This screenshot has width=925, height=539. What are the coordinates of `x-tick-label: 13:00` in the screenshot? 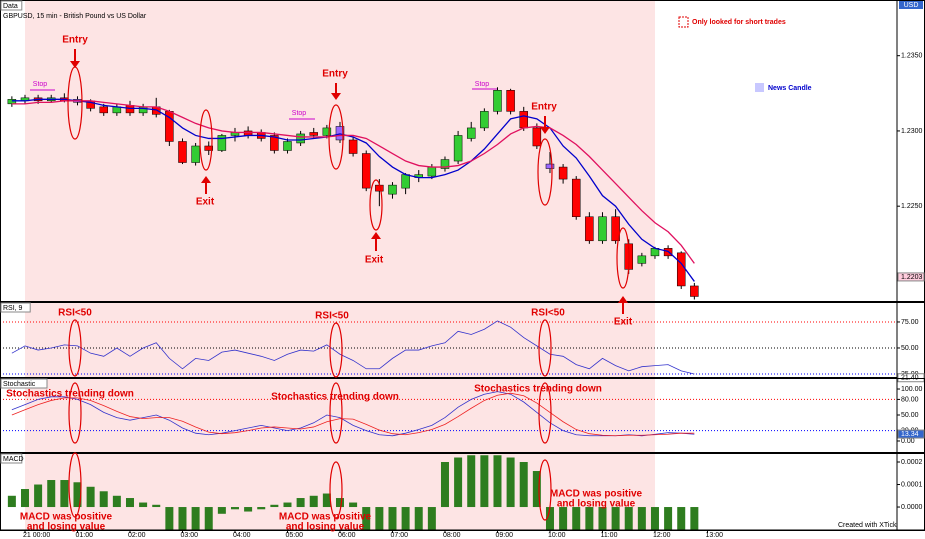 It's located at (714, 535).